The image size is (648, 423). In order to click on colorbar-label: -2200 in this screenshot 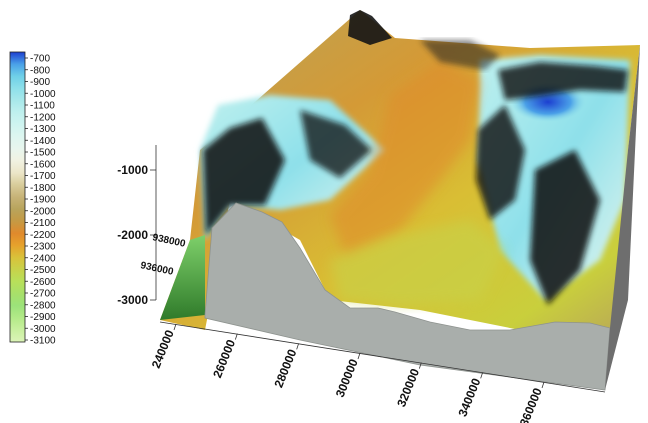, I will do `click(43, 235)`.